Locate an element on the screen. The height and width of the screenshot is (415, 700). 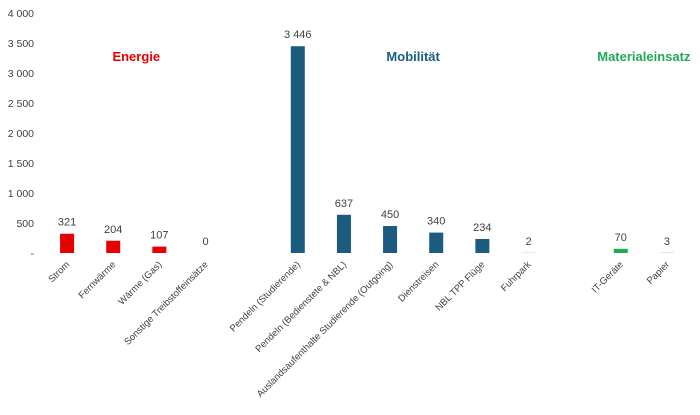
data-label: 321 is located at coordinates (67, 223).